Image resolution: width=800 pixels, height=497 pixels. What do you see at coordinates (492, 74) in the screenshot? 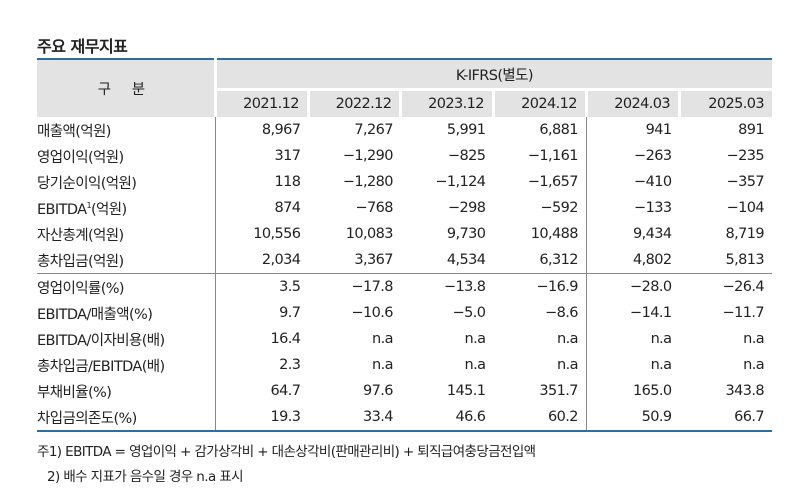
I see `header-group: K-IFRS(별도)` at bounding box center [492, 74].